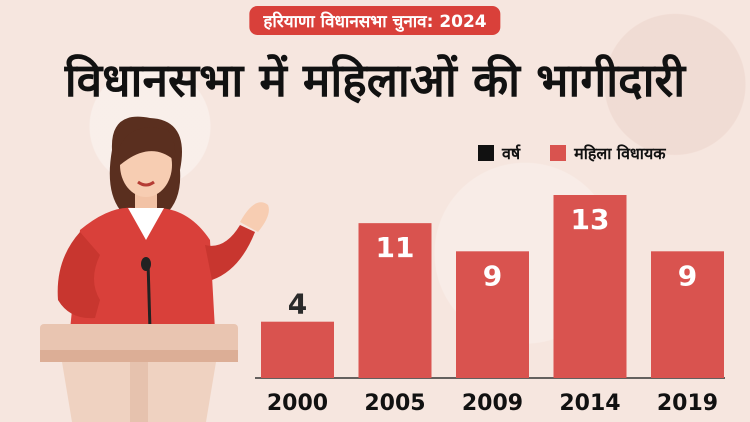  I want to click on bar-2009, so click(492, 314).